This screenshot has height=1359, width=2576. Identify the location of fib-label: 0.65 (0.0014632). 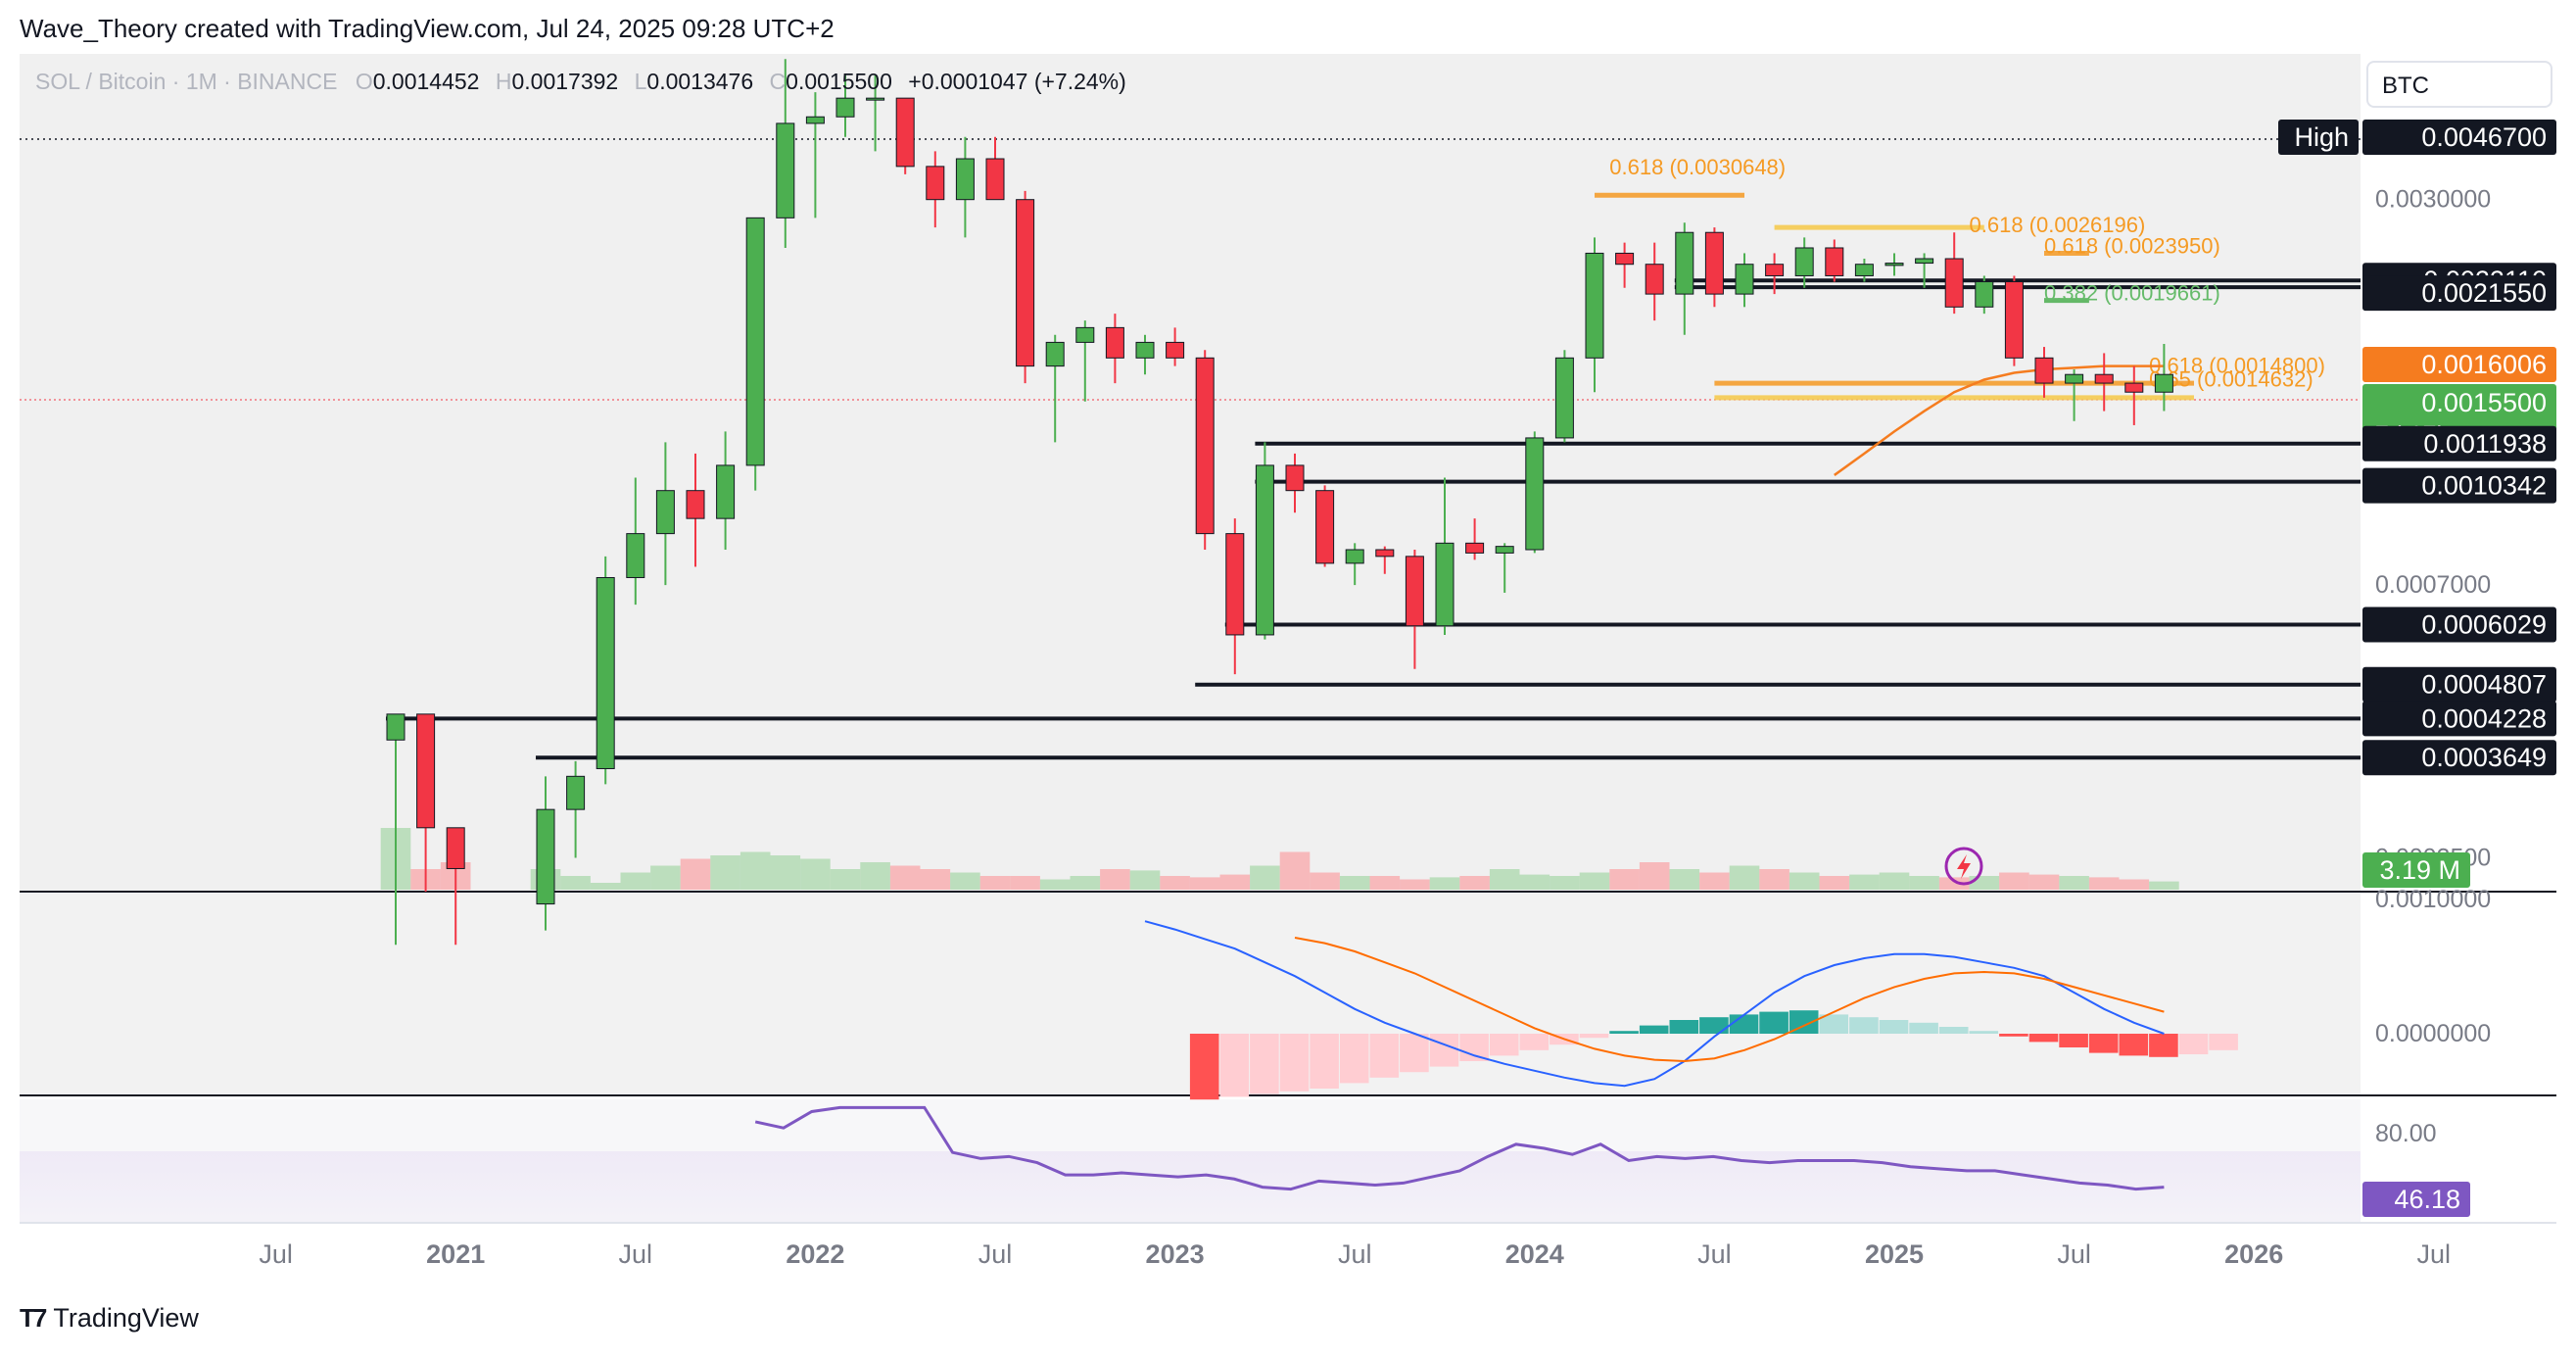
(2232, 379).